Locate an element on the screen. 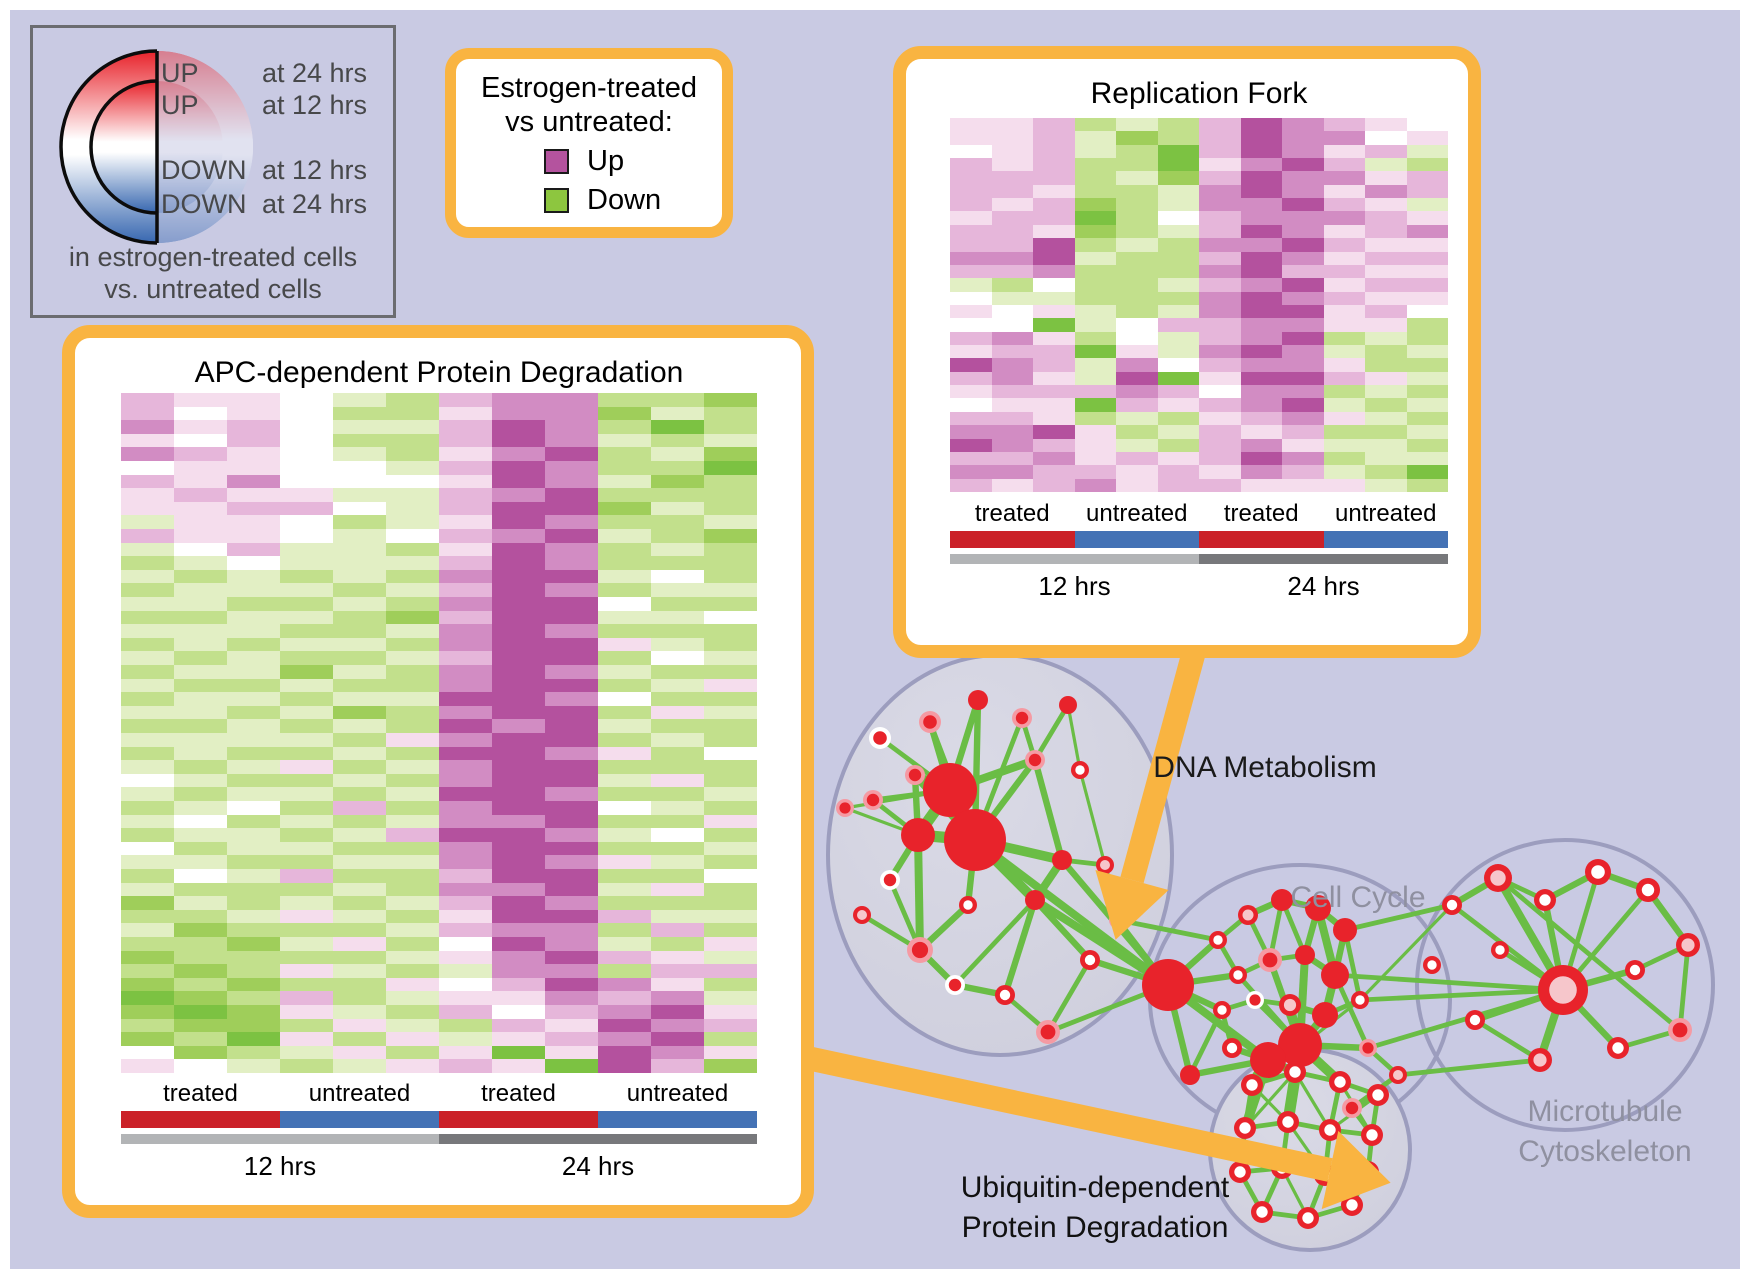  legend-row-up12: UP at 12 hrs is located at coordinates (264, 105).